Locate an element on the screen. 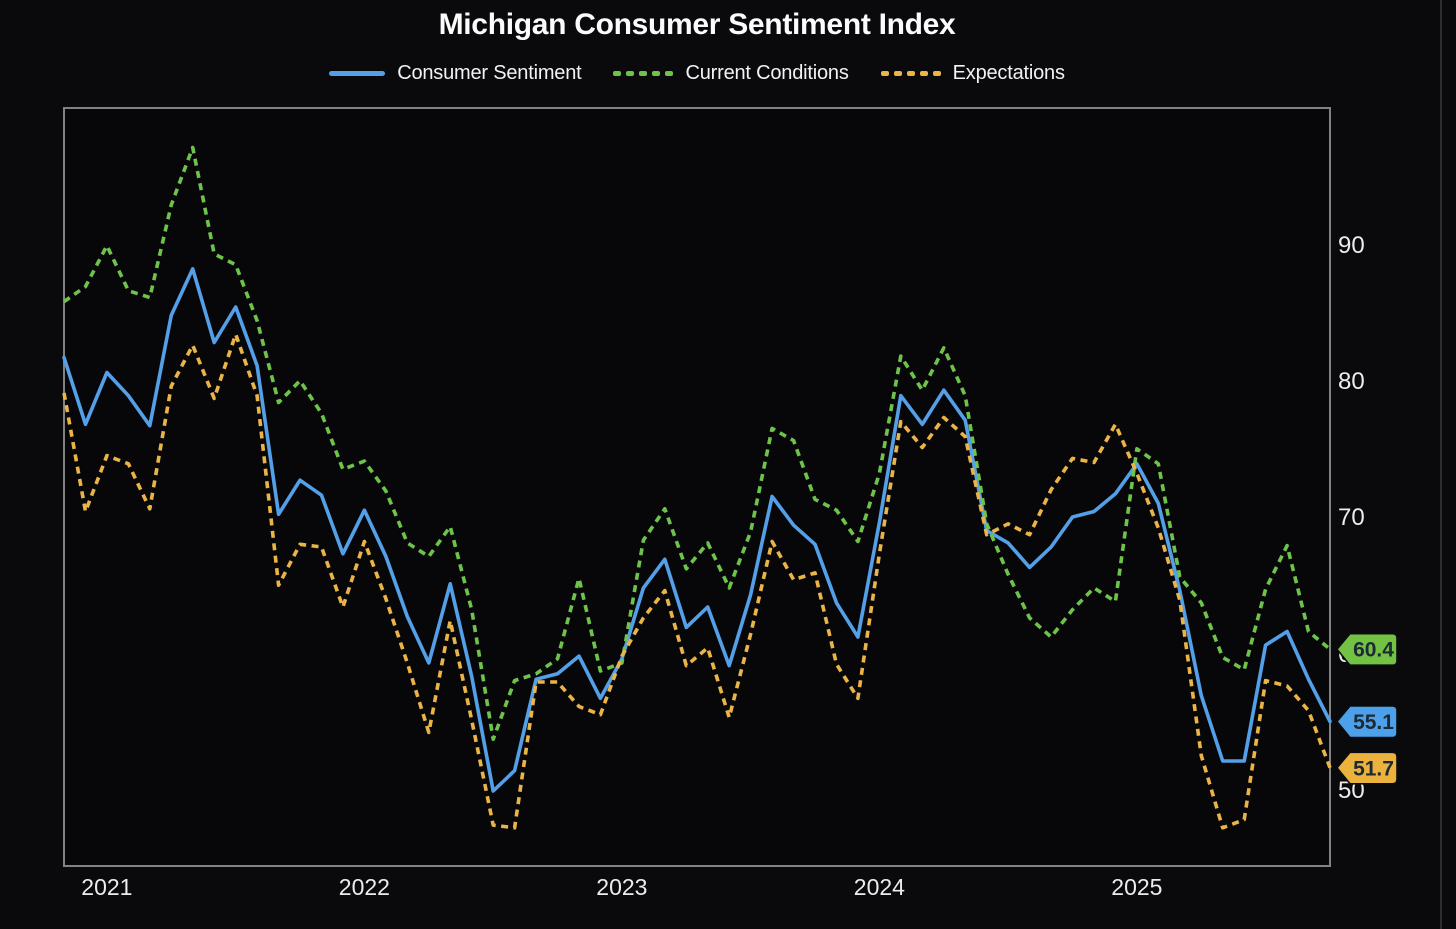 The height and width of the screenshot is (929, 1456). x-tick-label: 2021 is located at coordinates (107, 887).